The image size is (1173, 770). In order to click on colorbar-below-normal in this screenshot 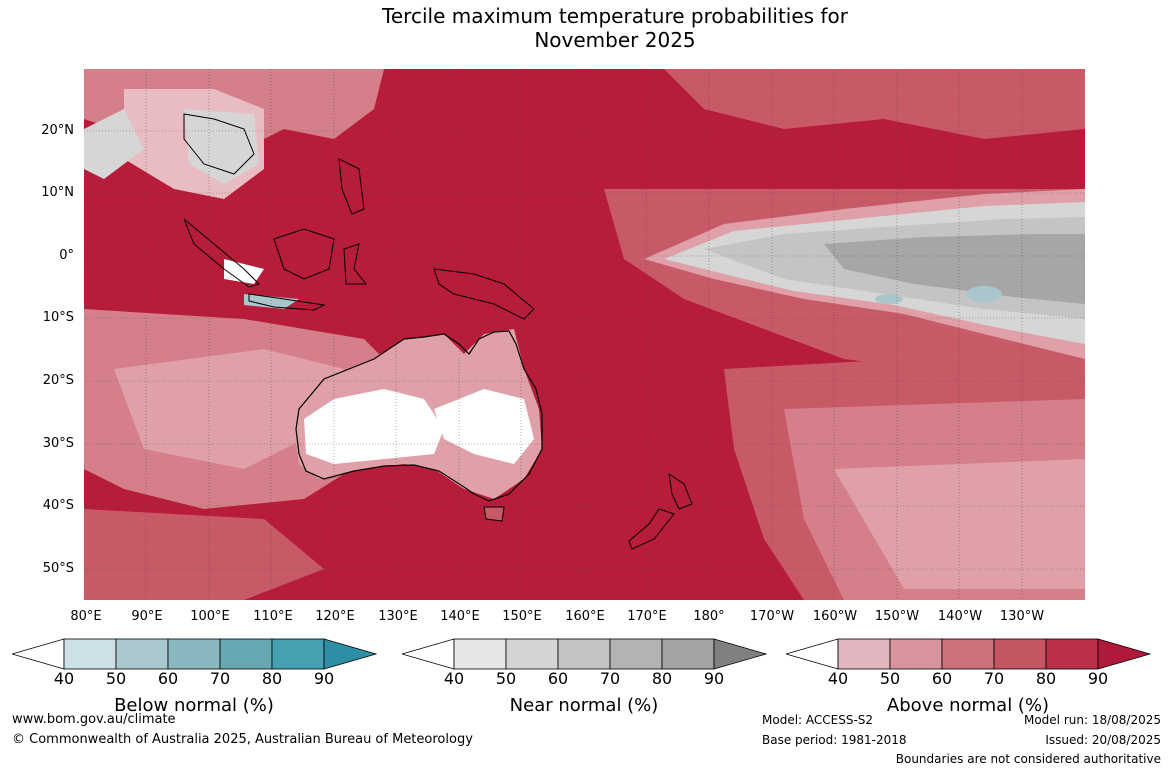, I will do `click(195, 654)`.